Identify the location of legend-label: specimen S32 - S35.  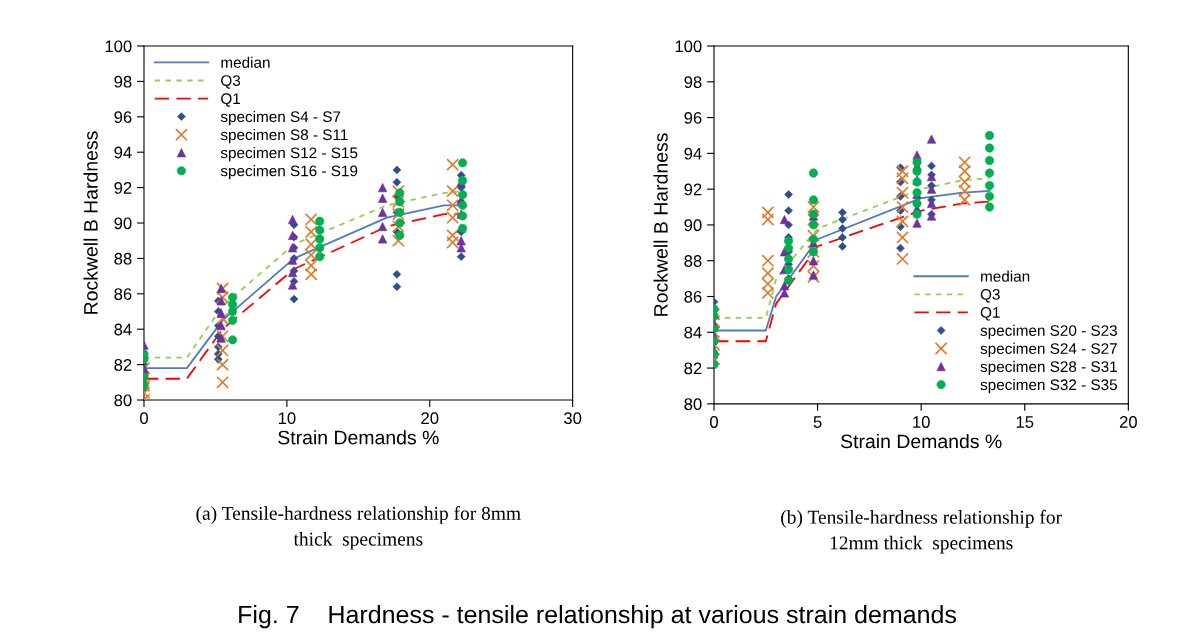
(1048, 386).